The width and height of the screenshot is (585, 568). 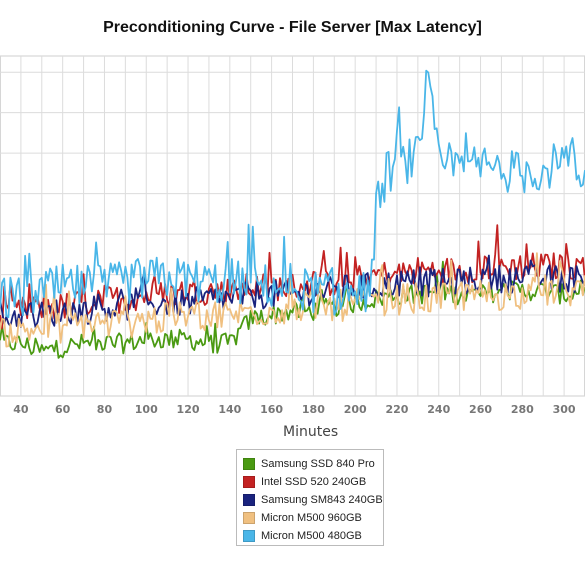 What do you see at coordinates (522, 409) in the screenshot?
I see `x-tick-label: 280` at bounding box center [522, 409].